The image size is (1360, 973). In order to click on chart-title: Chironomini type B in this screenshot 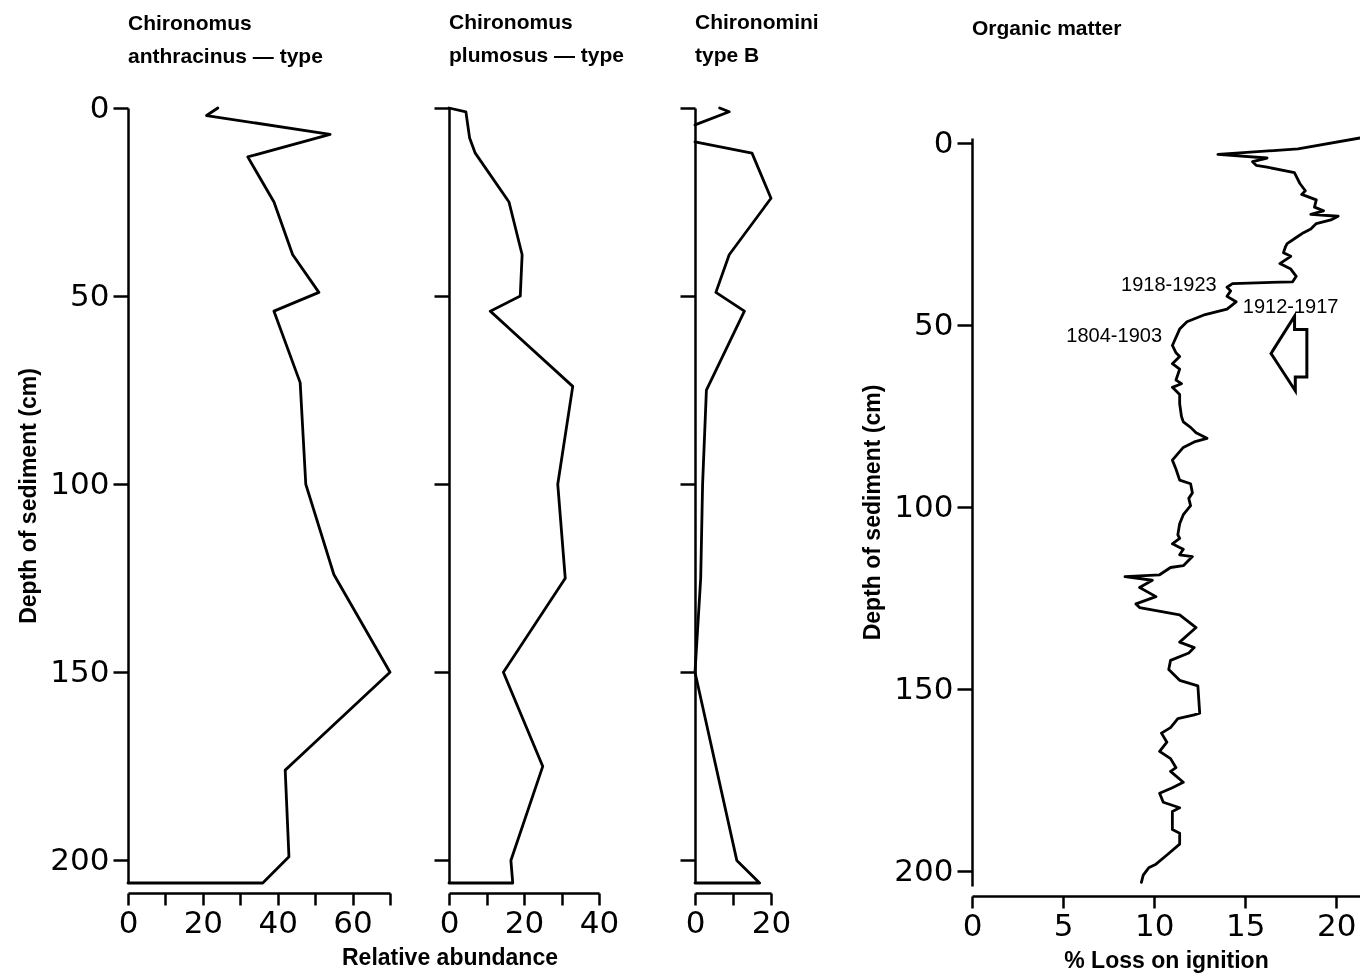, I will do `click(757, 37)`.